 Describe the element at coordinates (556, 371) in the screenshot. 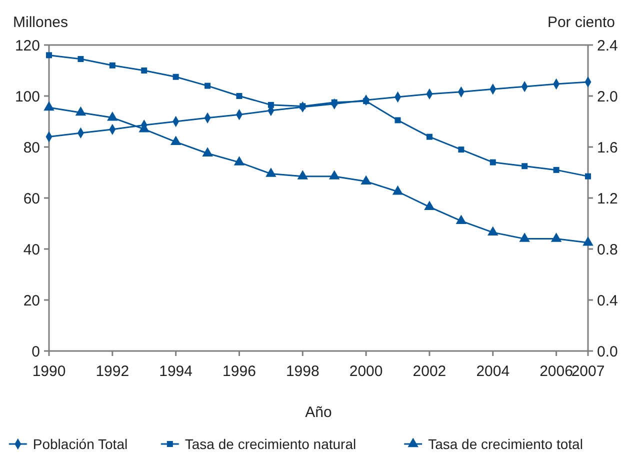

I see `x-tick-label: 2006` at that location.